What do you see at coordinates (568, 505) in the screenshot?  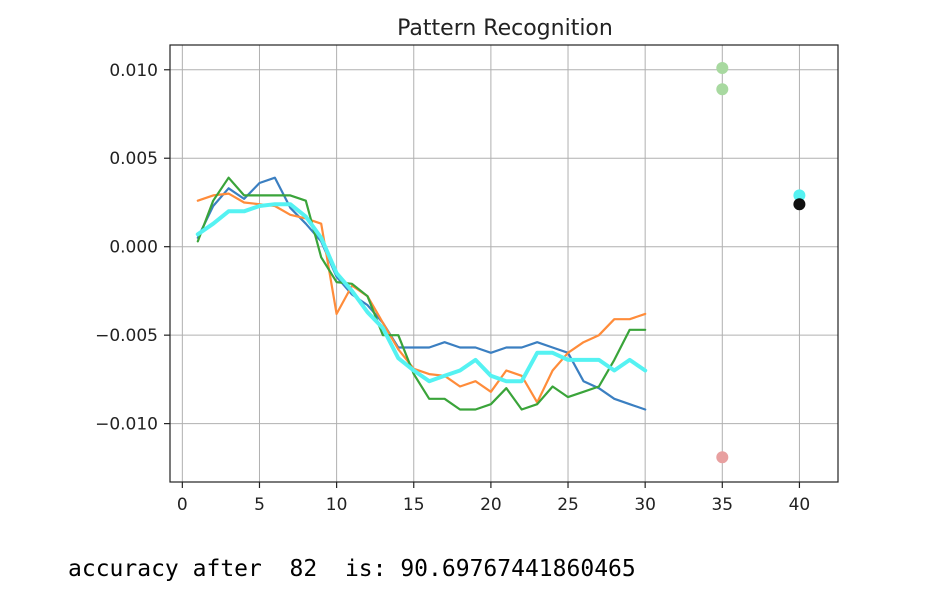 I see `x-tick-label: 25` at bounding box center [568, 505].